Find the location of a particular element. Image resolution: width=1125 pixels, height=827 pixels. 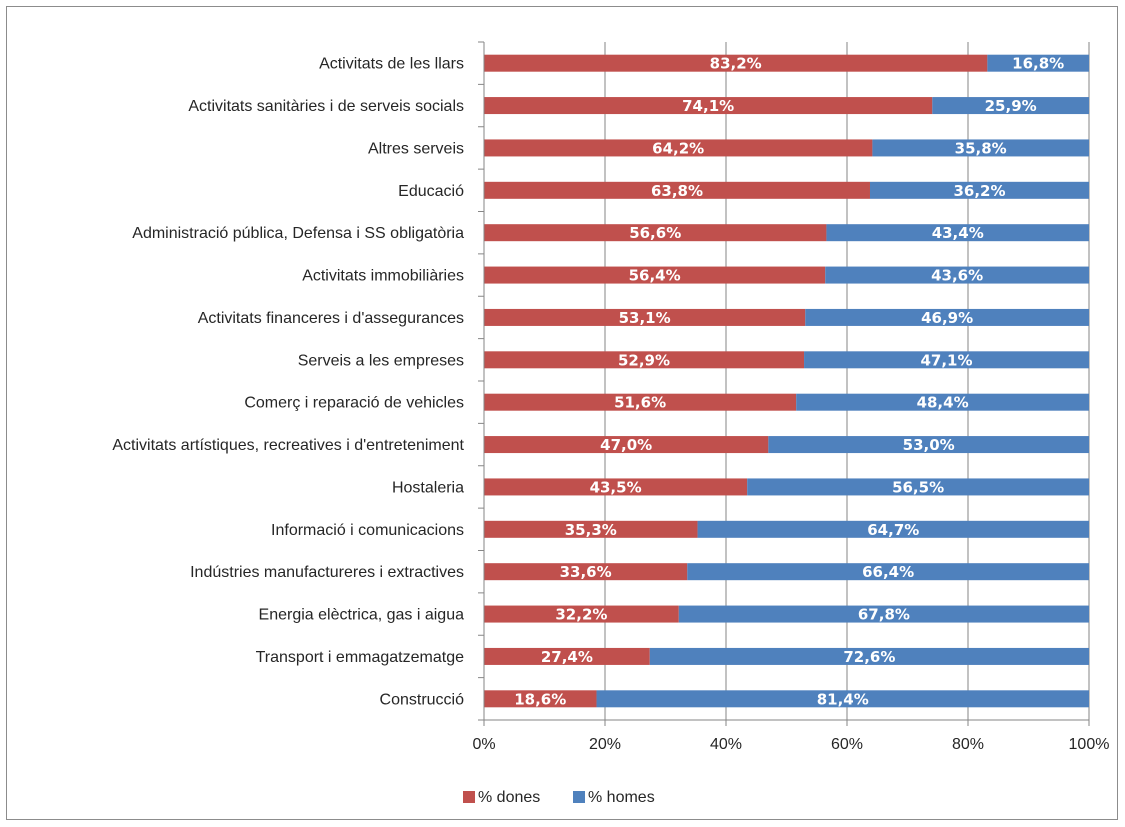

data-label: 35,3% is located at coordinates (591, 530).